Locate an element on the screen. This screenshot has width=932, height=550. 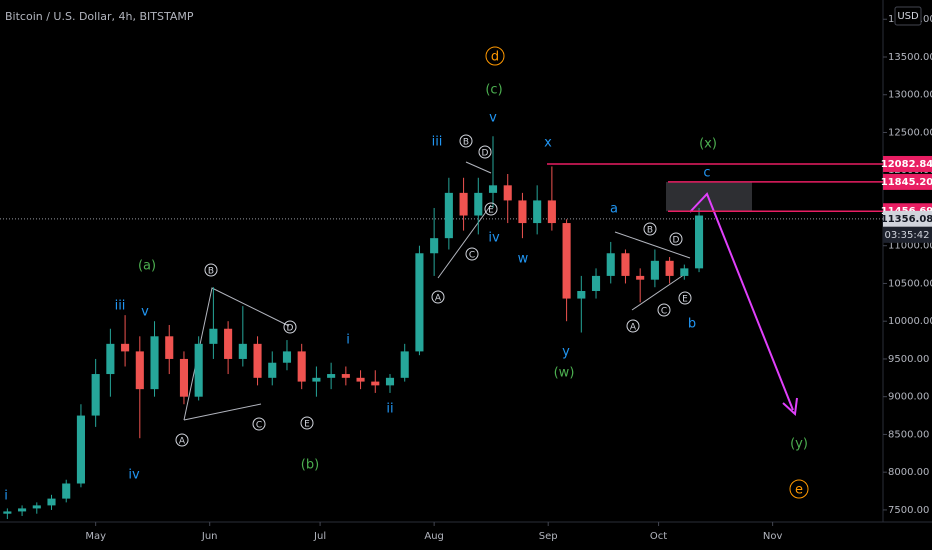
currency: USD is located at coordinates (908, 16).